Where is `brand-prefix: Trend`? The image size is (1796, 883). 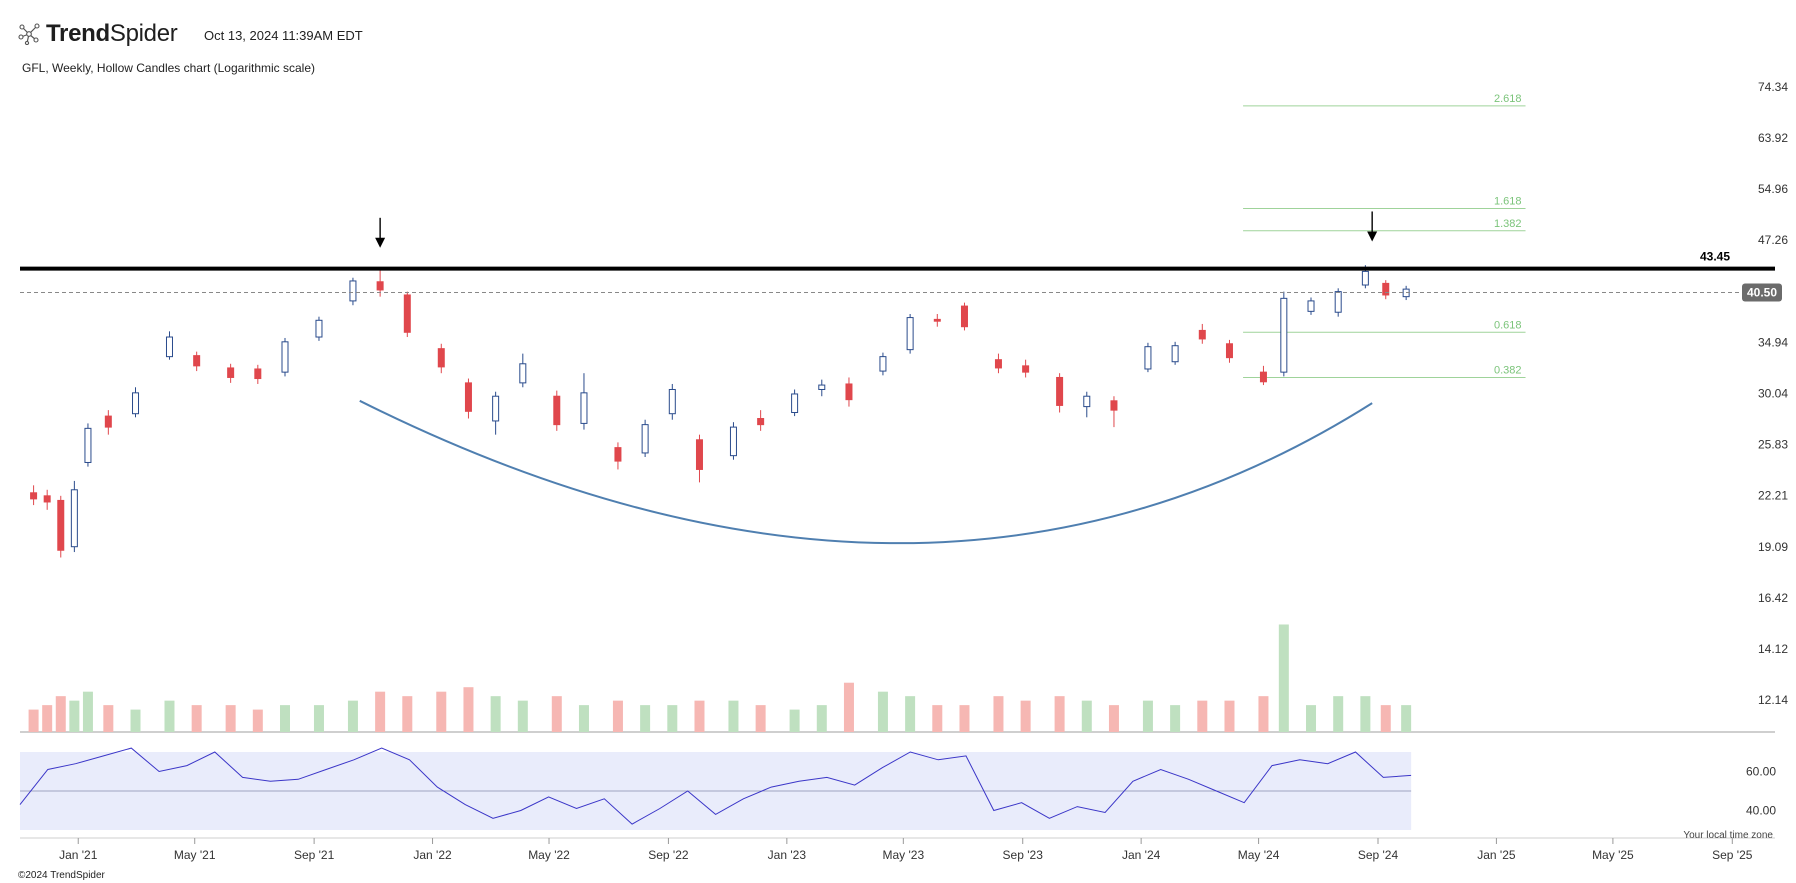
brand-prefix: Trend is located at coordinates (78, 33).